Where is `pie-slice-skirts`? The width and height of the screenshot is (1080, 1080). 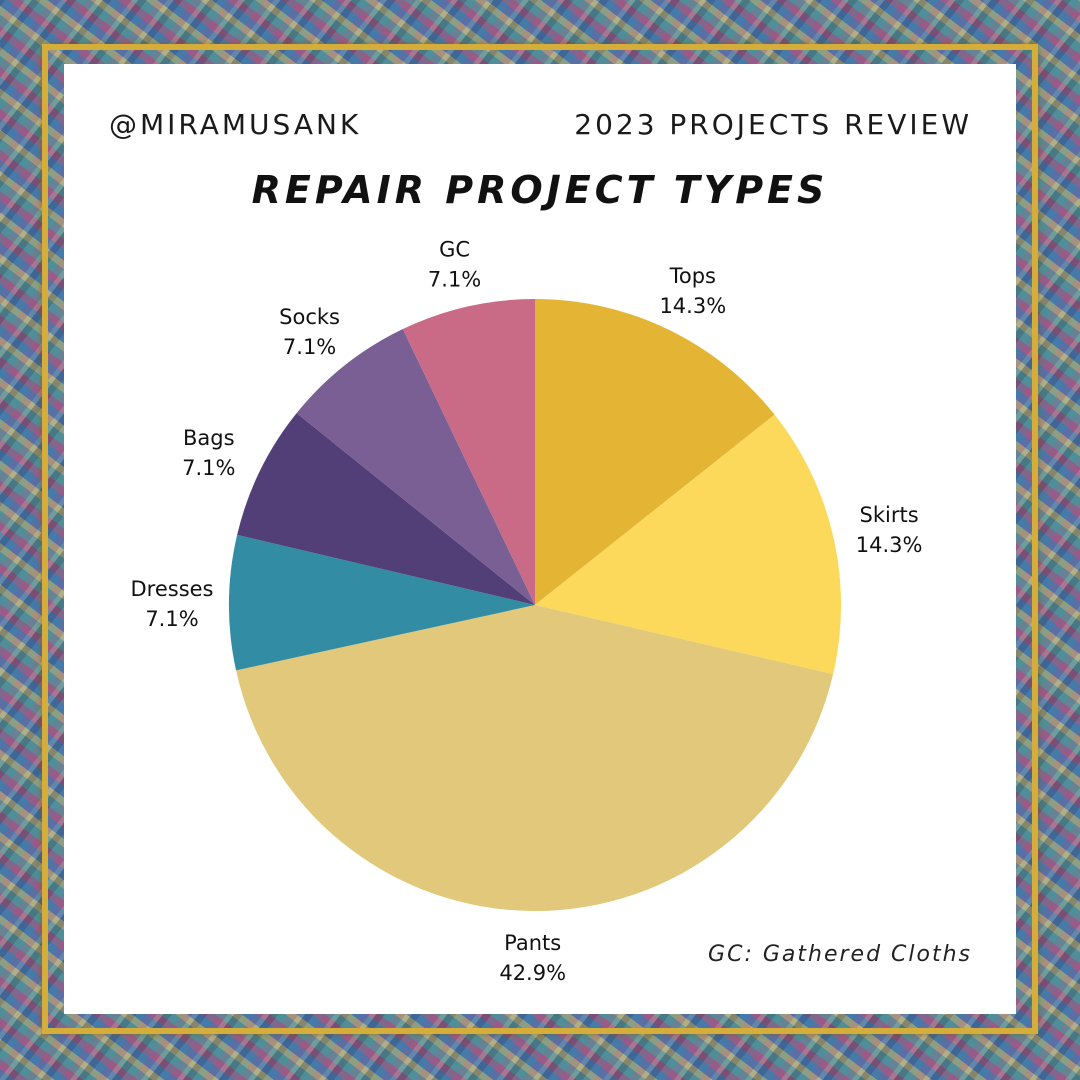
pie-slice-skirts is located at coordinates (688, 544).